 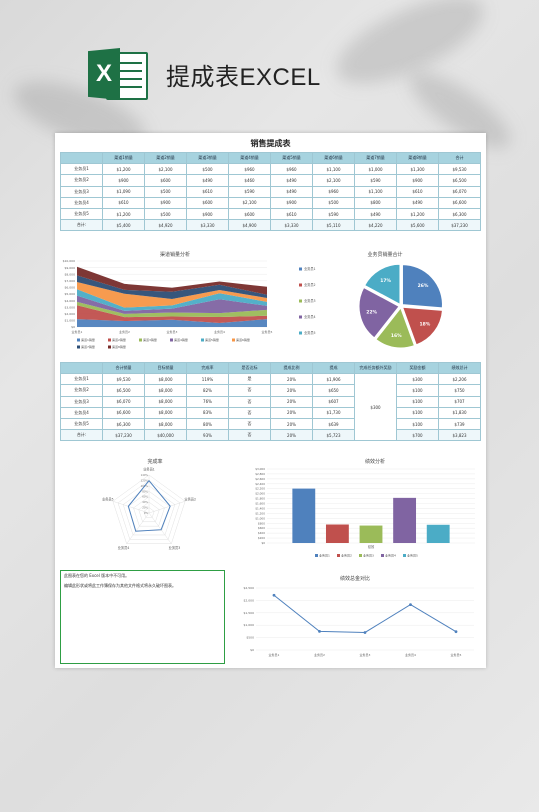 What do you see at coordinates (310, 268) in the screenshot?
I see `legend-label: 业务员1` at bounding box center [310, 268].